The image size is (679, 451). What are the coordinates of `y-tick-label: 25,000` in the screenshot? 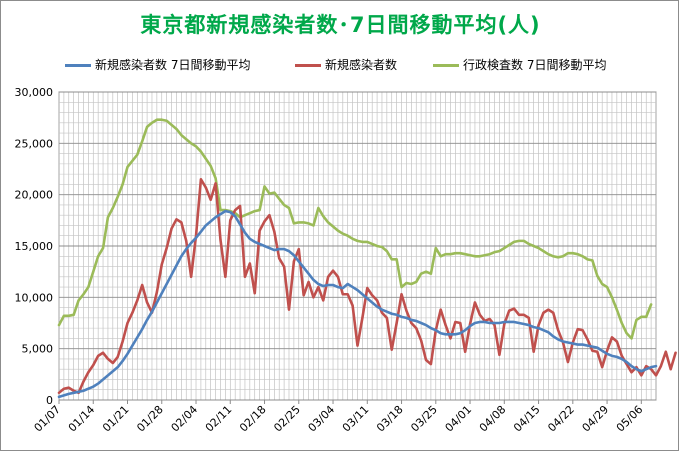 It's located at (34, 143).